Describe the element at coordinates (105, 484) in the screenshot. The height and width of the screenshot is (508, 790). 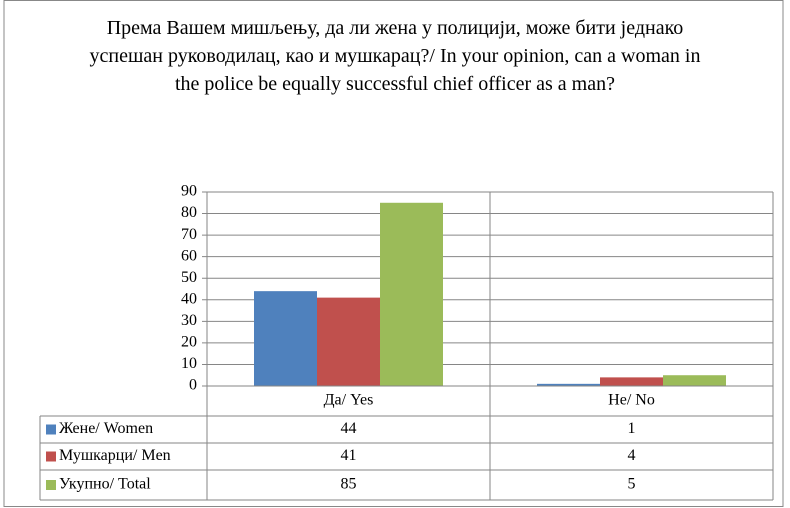
I see `legend-label: Укупно/ Total` at that location.